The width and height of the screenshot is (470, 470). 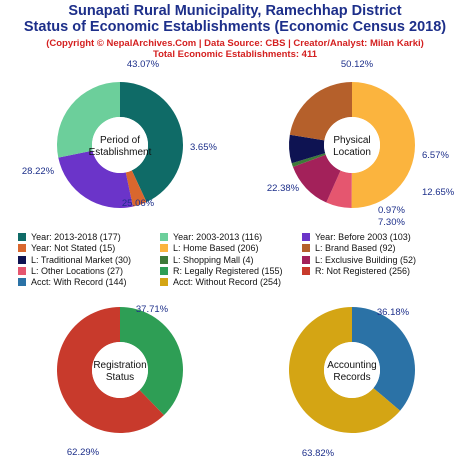 What do you see at coordinates (357, 64) in the screenshot?
I see `slice-percent-label: 50.12%` at bounding box center [357, 64].